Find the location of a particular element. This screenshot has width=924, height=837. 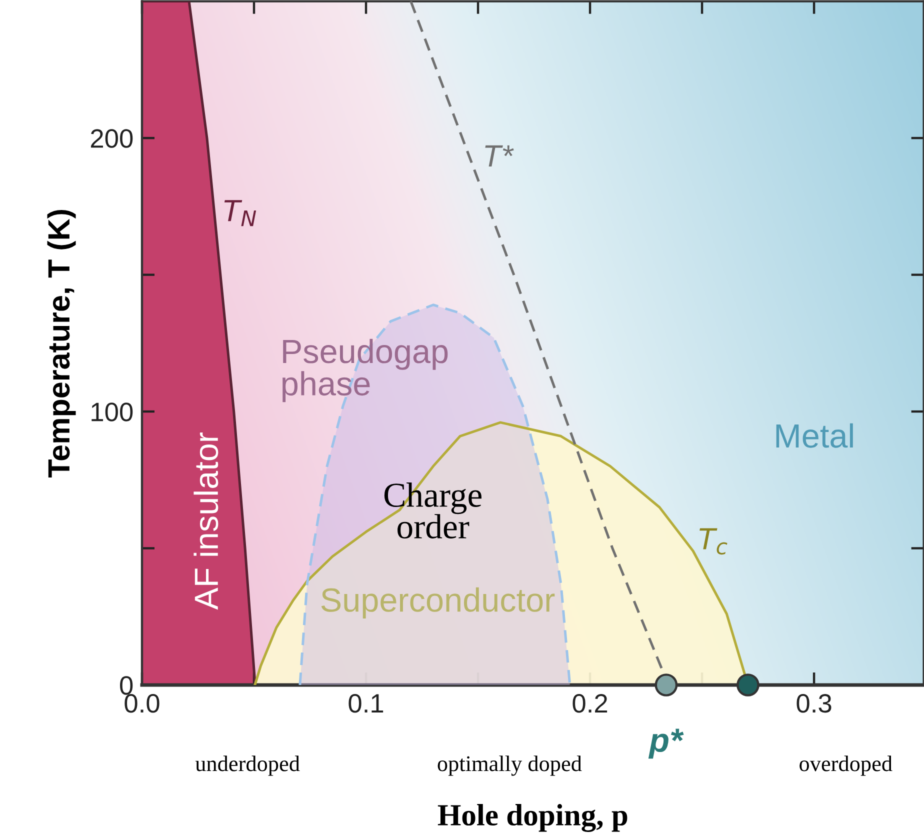

annotation: T$_{c}$ is located at coordinates (714, 541).